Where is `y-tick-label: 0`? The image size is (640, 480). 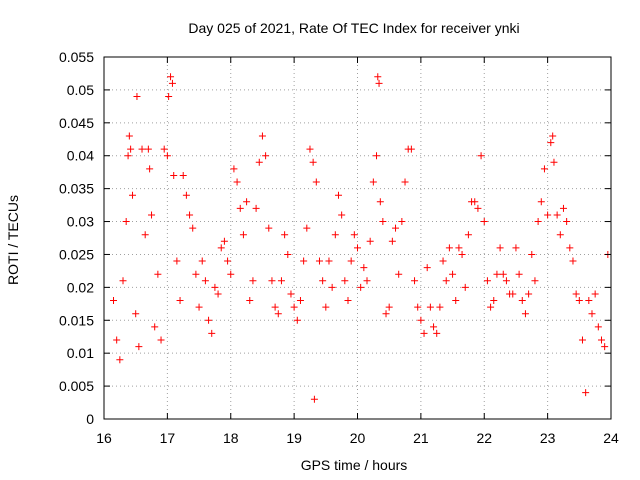
y-tick-label: 0 is located at coordinates (90, 419).